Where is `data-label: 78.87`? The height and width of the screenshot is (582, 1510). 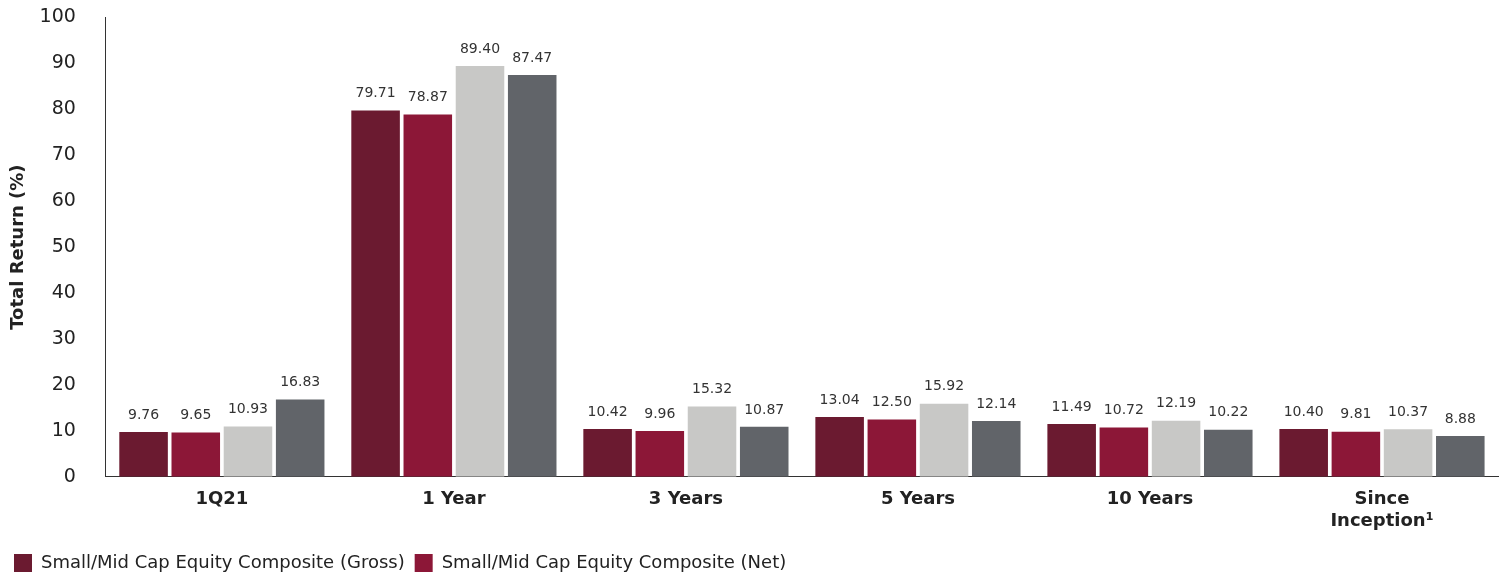
data-label: 78.87 is located at coordinates (427, 96).